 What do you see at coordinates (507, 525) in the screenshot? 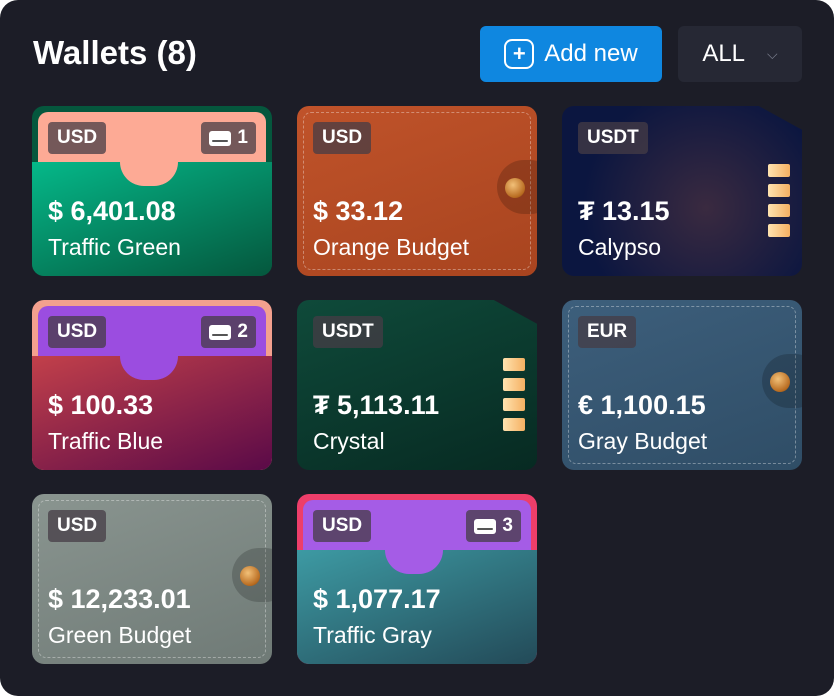
I see `card-count: 3` at bounding box center [507, 525].